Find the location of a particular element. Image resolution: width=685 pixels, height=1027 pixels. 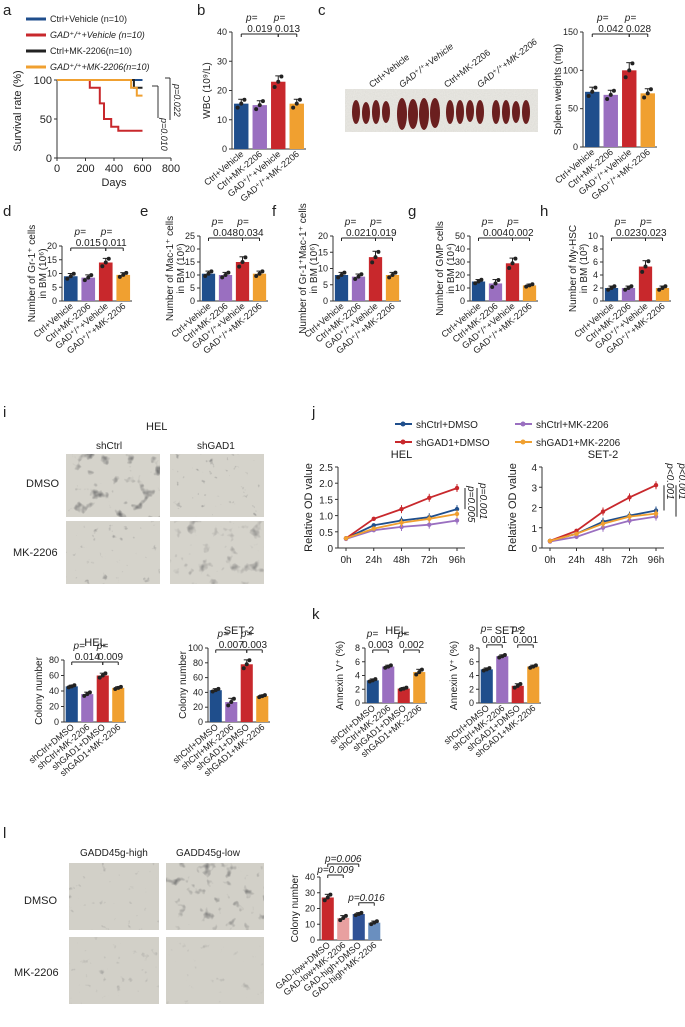

panel-label-b: b is located at coordinates (201, 10).